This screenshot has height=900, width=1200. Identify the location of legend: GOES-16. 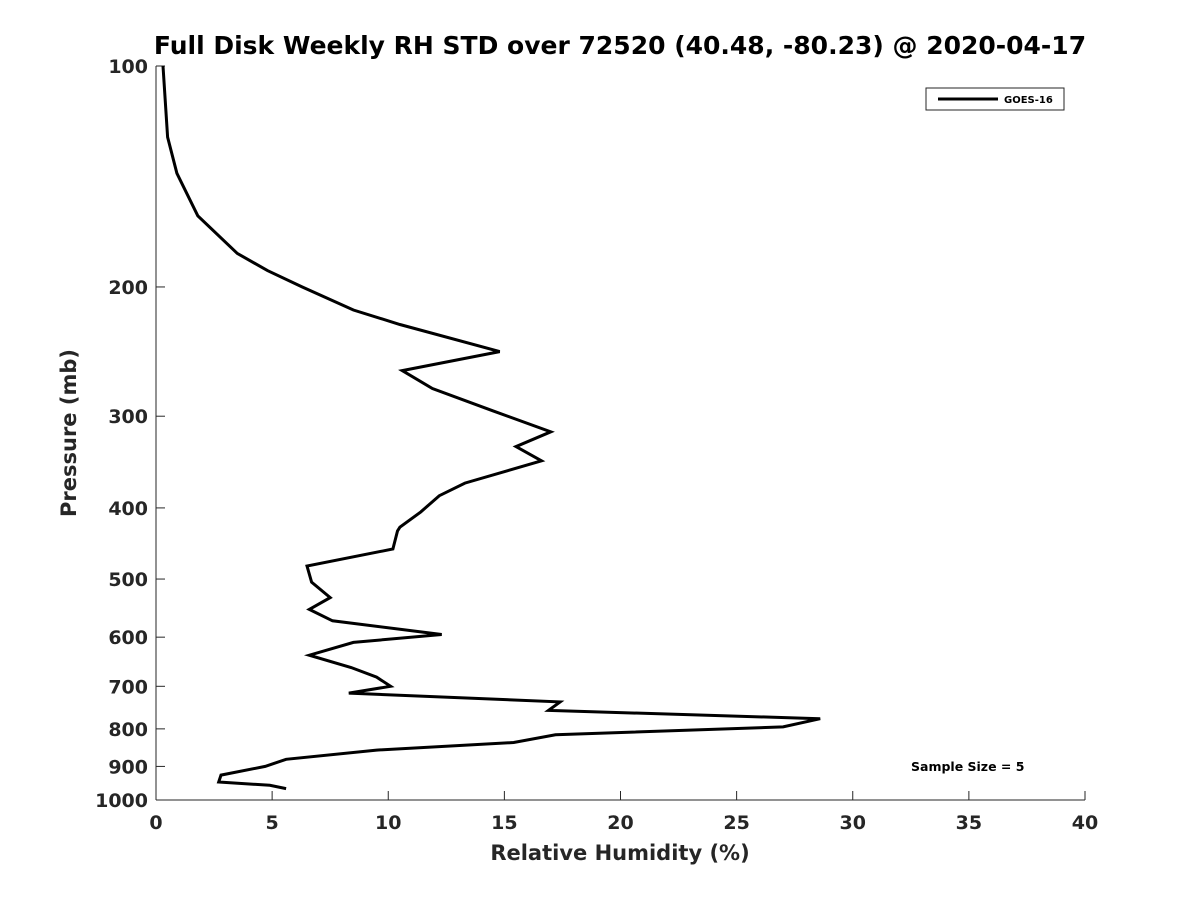
(995, 99).